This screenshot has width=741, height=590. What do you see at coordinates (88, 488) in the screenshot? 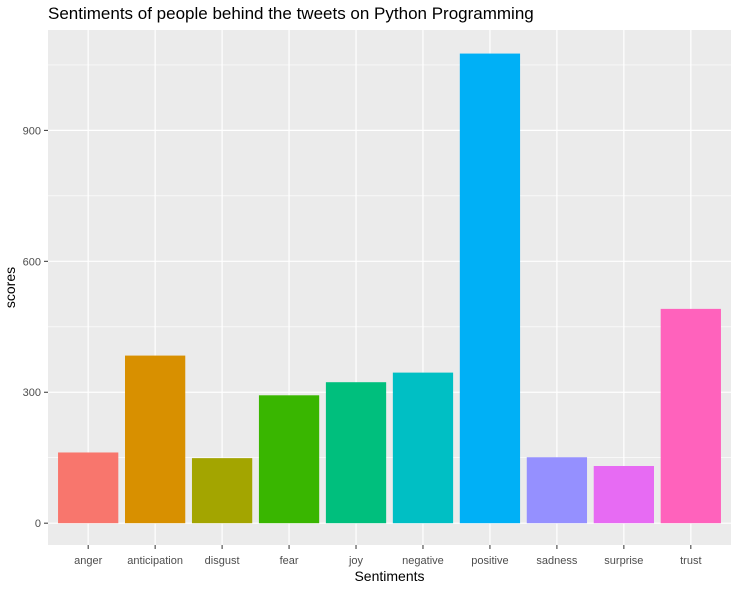
I see `bar-anger` at bounding box center [88, 488].